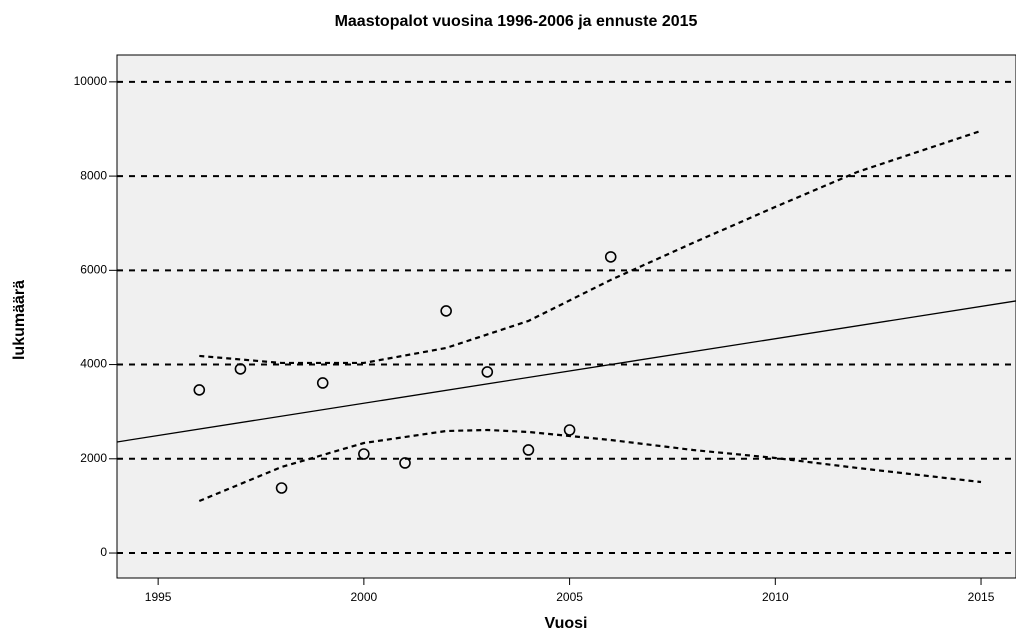 The image size is (1016, 634). Describe the element at coordinates (93, 269) in the screenshot. I see `y-tick-label: 6000` at that location.